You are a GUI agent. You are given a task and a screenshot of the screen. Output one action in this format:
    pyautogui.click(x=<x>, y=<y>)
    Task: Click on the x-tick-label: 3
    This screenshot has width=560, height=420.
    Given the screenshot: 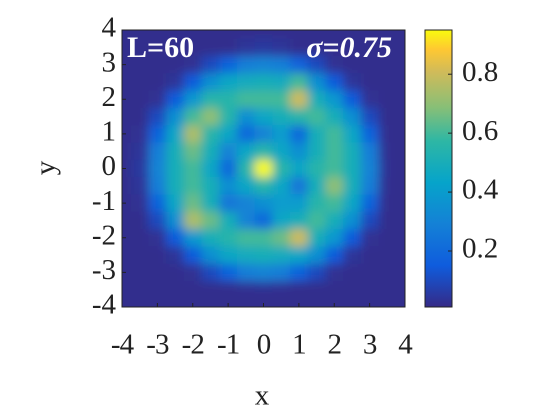 What is the action you would take?
    pyautogui.click(x=370, y=345)
    